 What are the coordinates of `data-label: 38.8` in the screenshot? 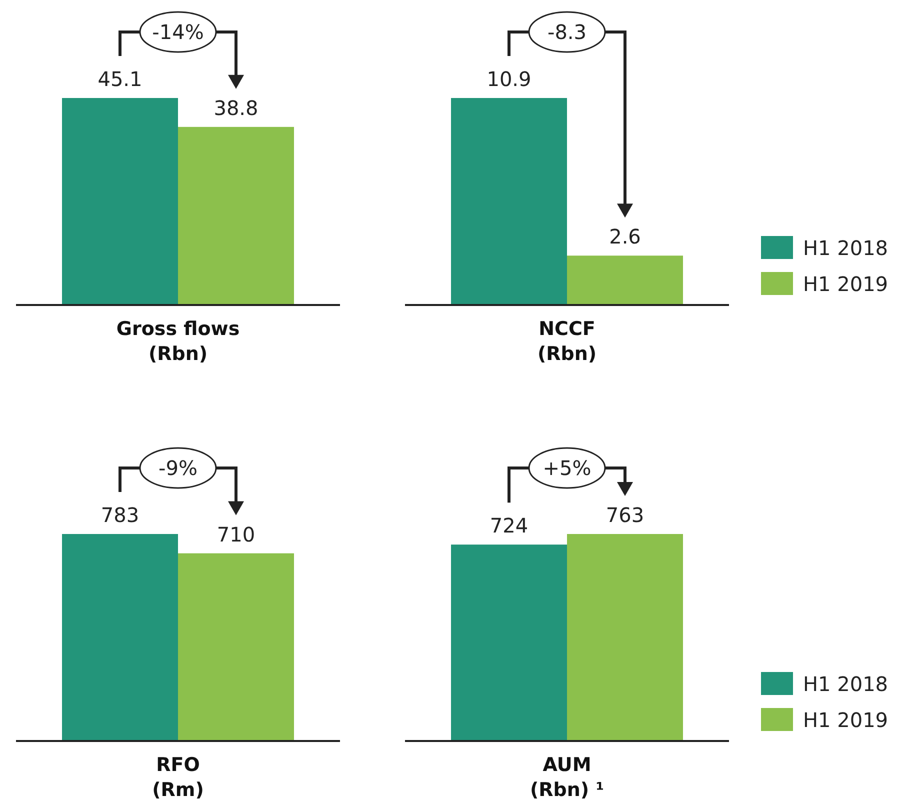 It's located at (236, 108).